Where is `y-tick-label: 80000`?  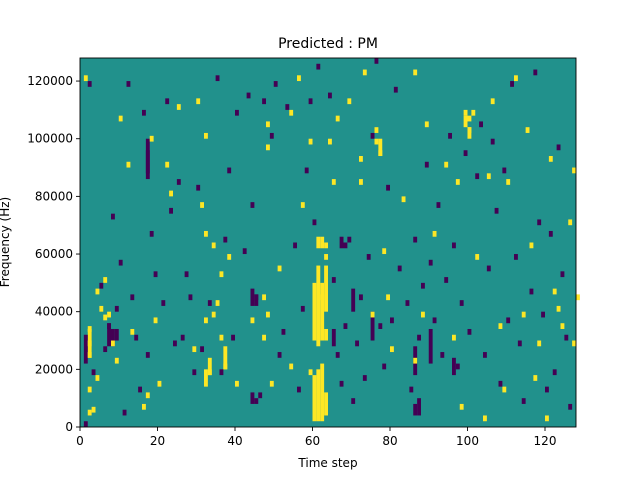
y-tick-label: 80000 is located at coordinates (54, 196).